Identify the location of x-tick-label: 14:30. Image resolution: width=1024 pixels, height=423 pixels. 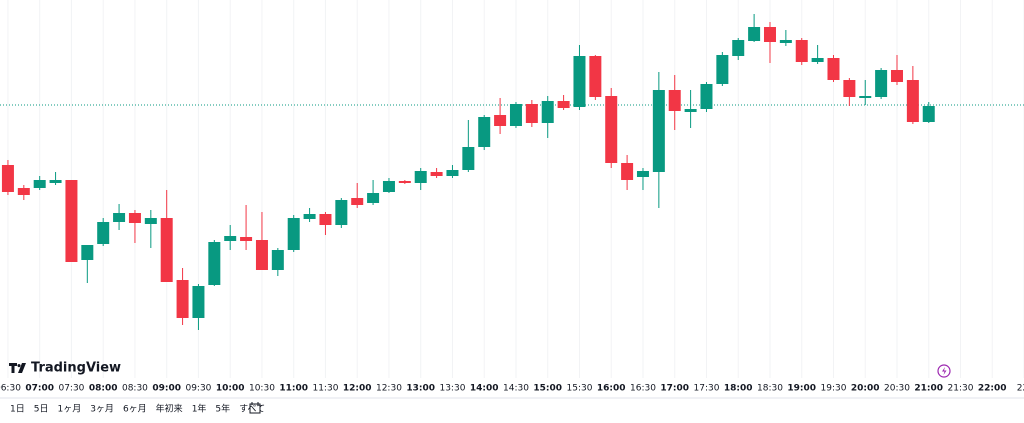
(516, 389).